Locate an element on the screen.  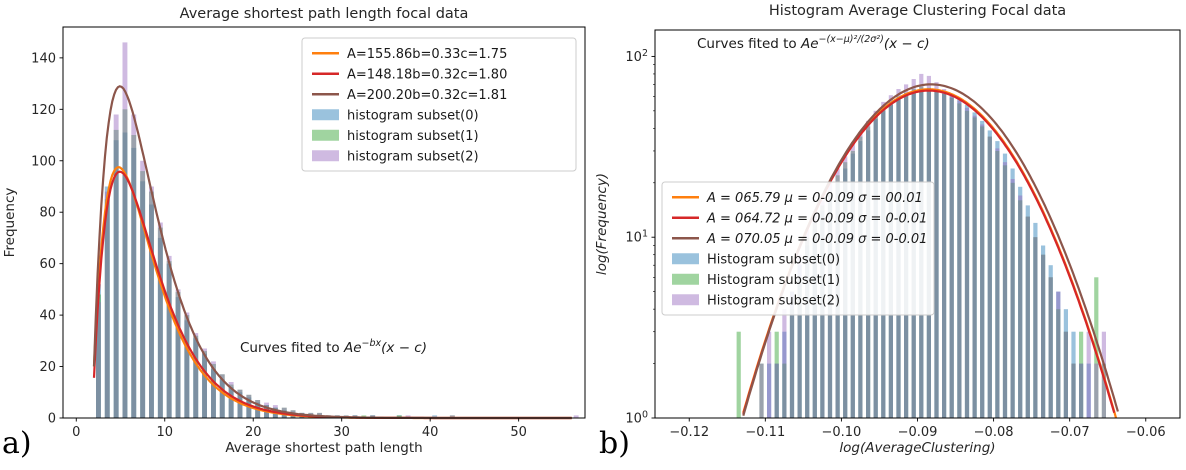
legend-label: Histogram subset(0) is located at coordinates (773, 259).